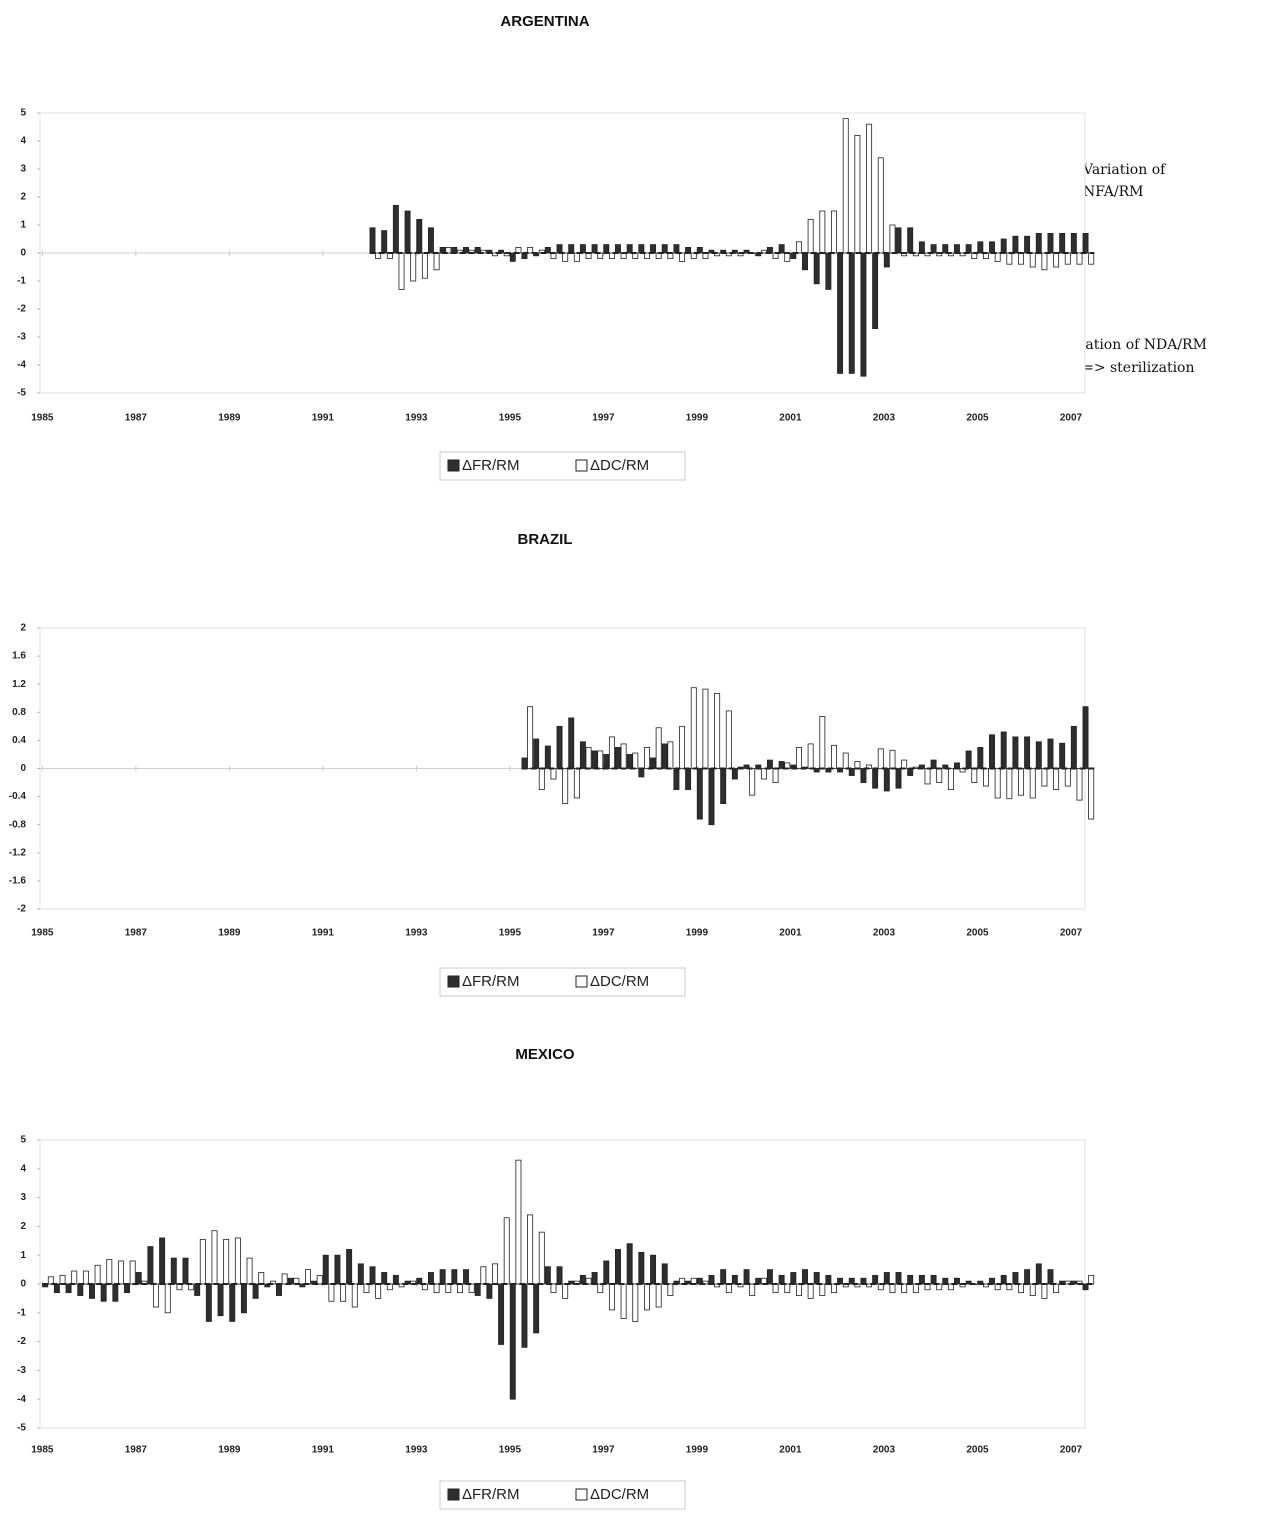 The height and width of the screenshot is (1517, 1265). Describe the element at coordinates (23, 113) in the screenshot. I see `y-tick-label: 5` at that location.